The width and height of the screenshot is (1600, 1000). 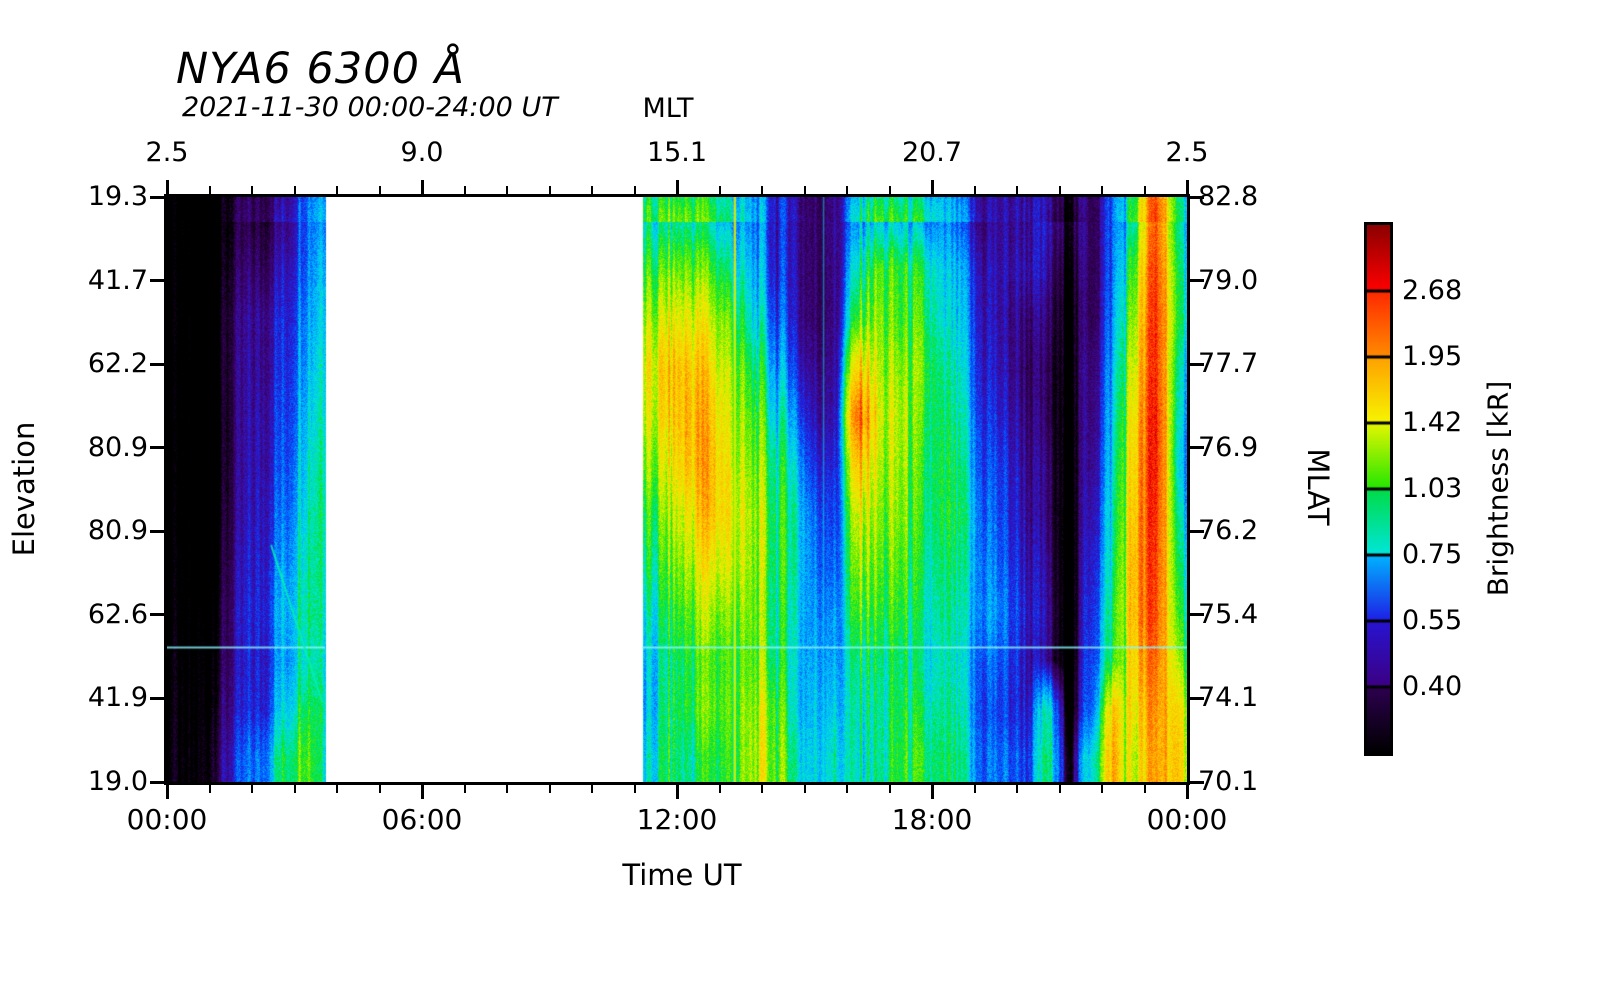 What do you see at coordinates (1432, 290) in the screenshot?
I see `colorbar-tick-label: 2.68` at bounding box center [1432, 290].